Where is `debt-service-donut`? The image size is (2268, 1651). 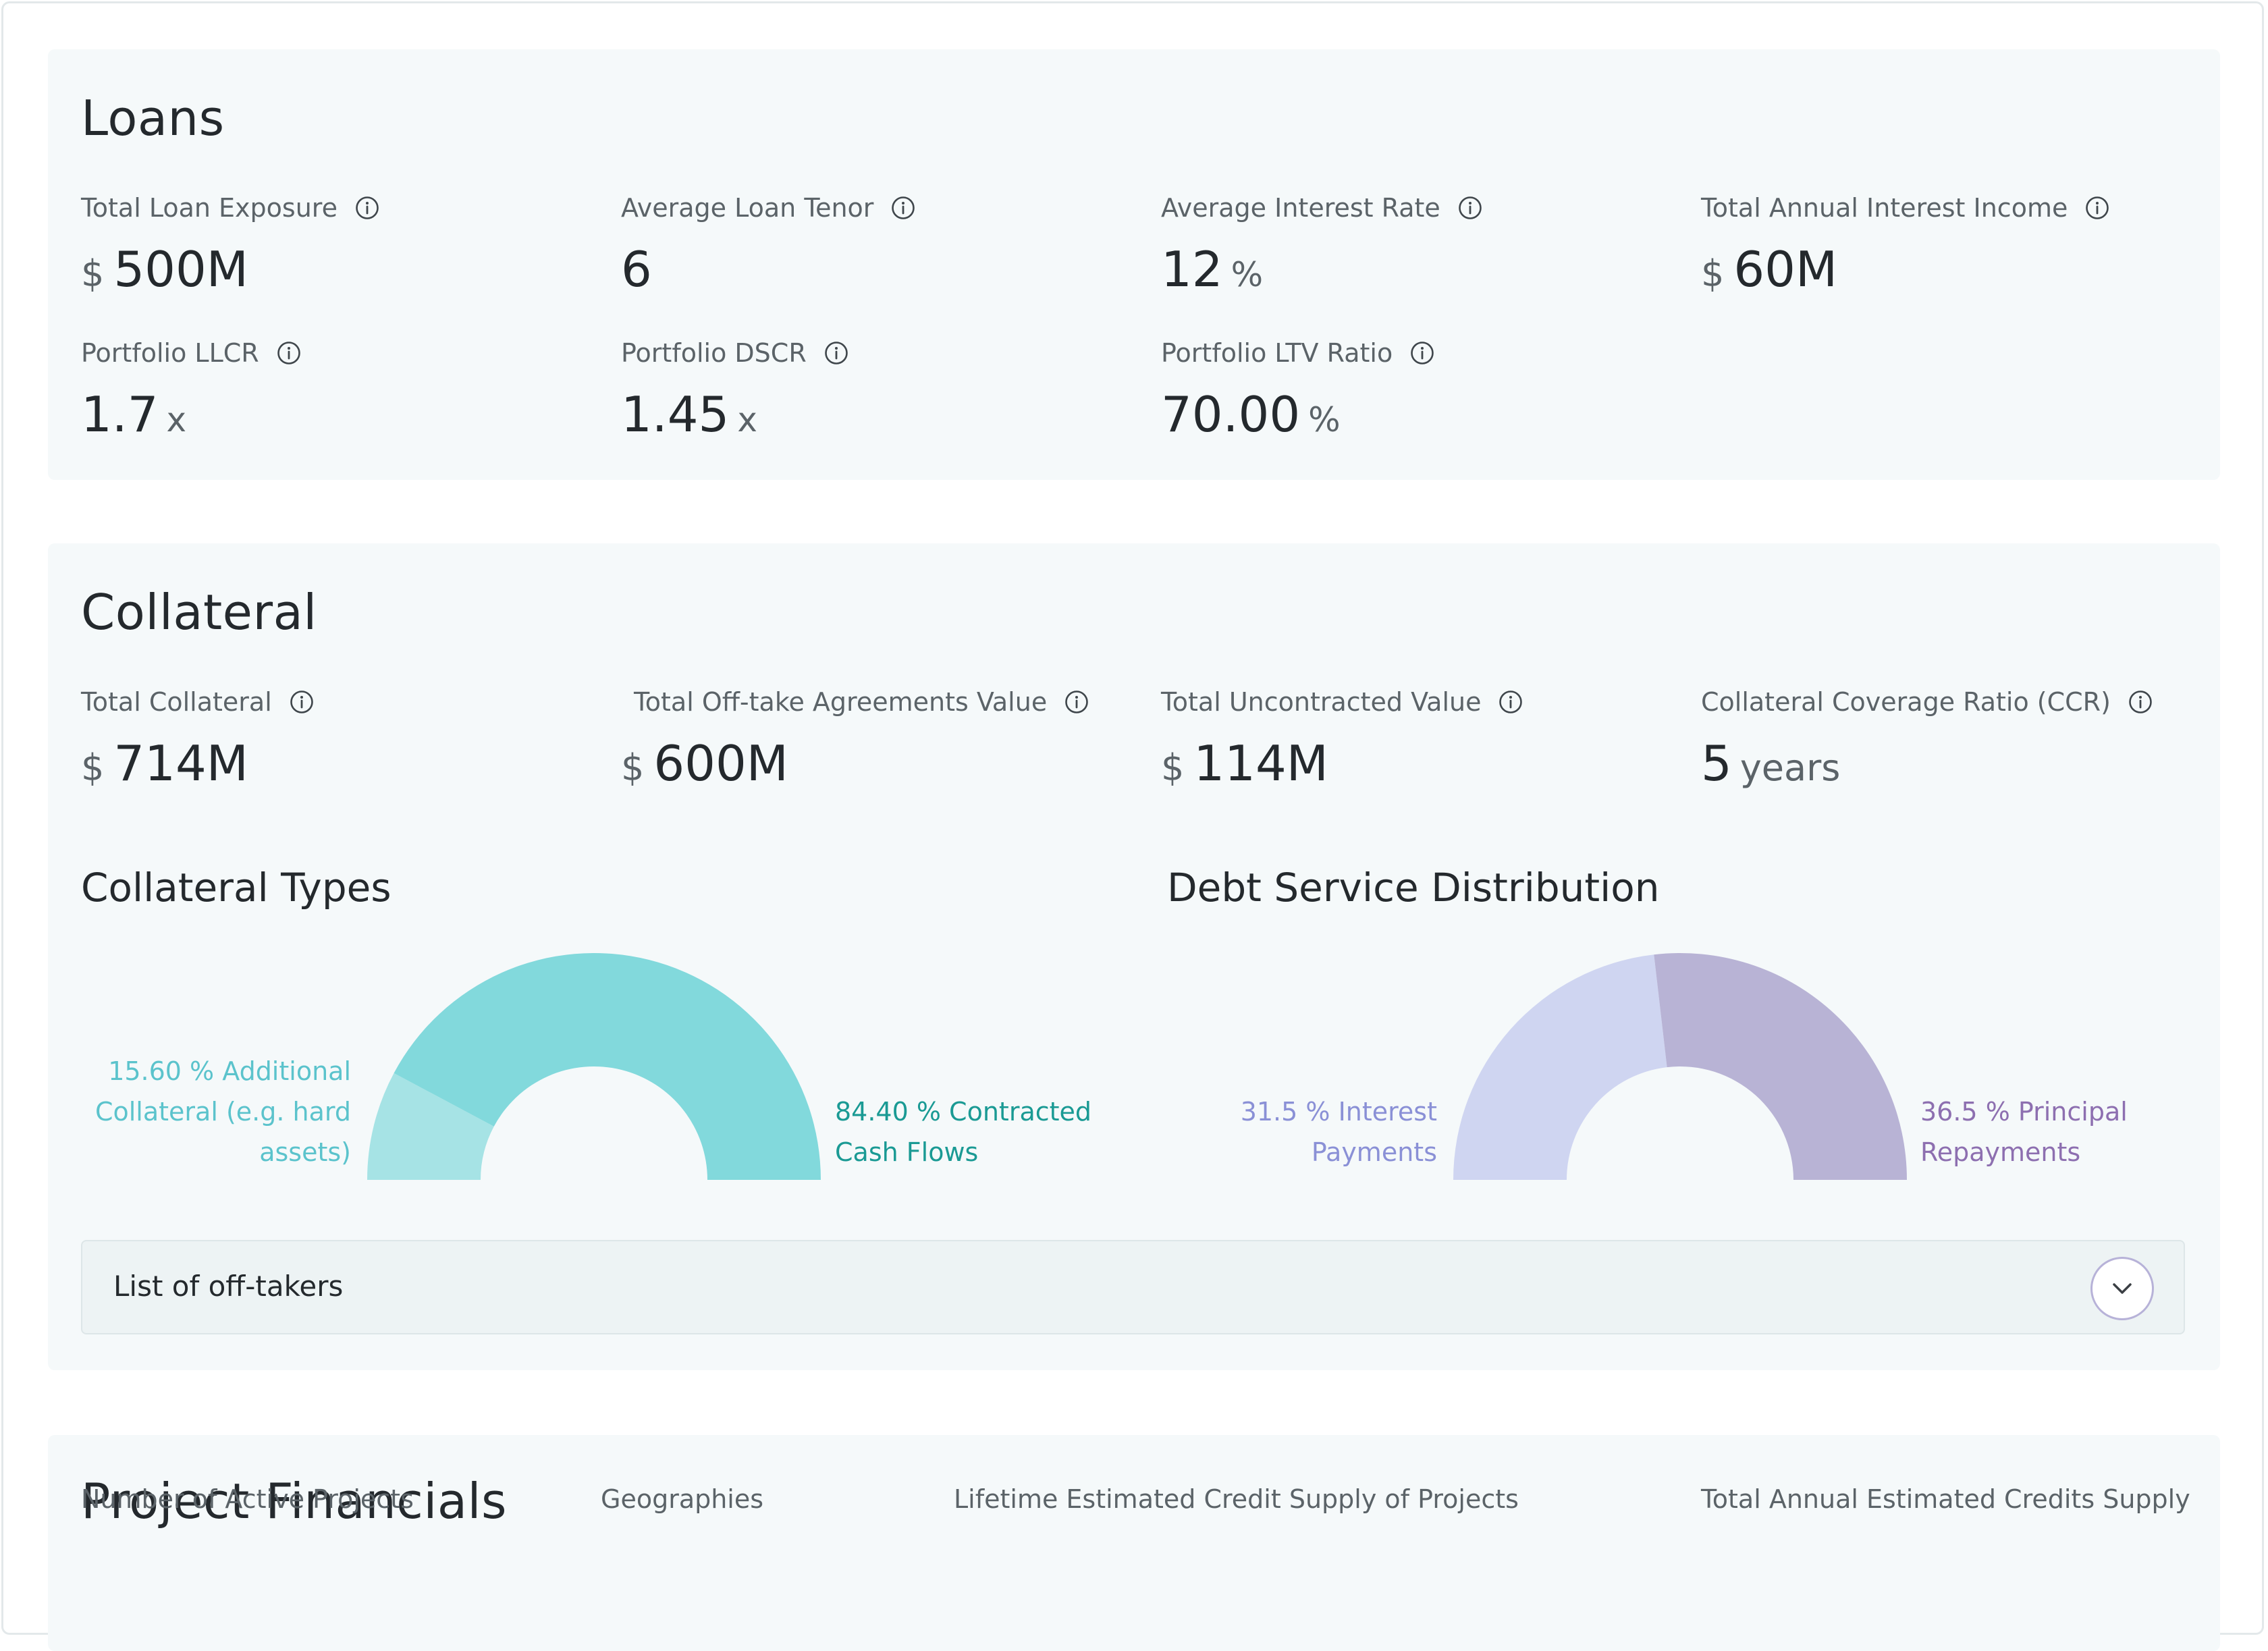 debt-service-donut is located at coordinates (1680, 1067).